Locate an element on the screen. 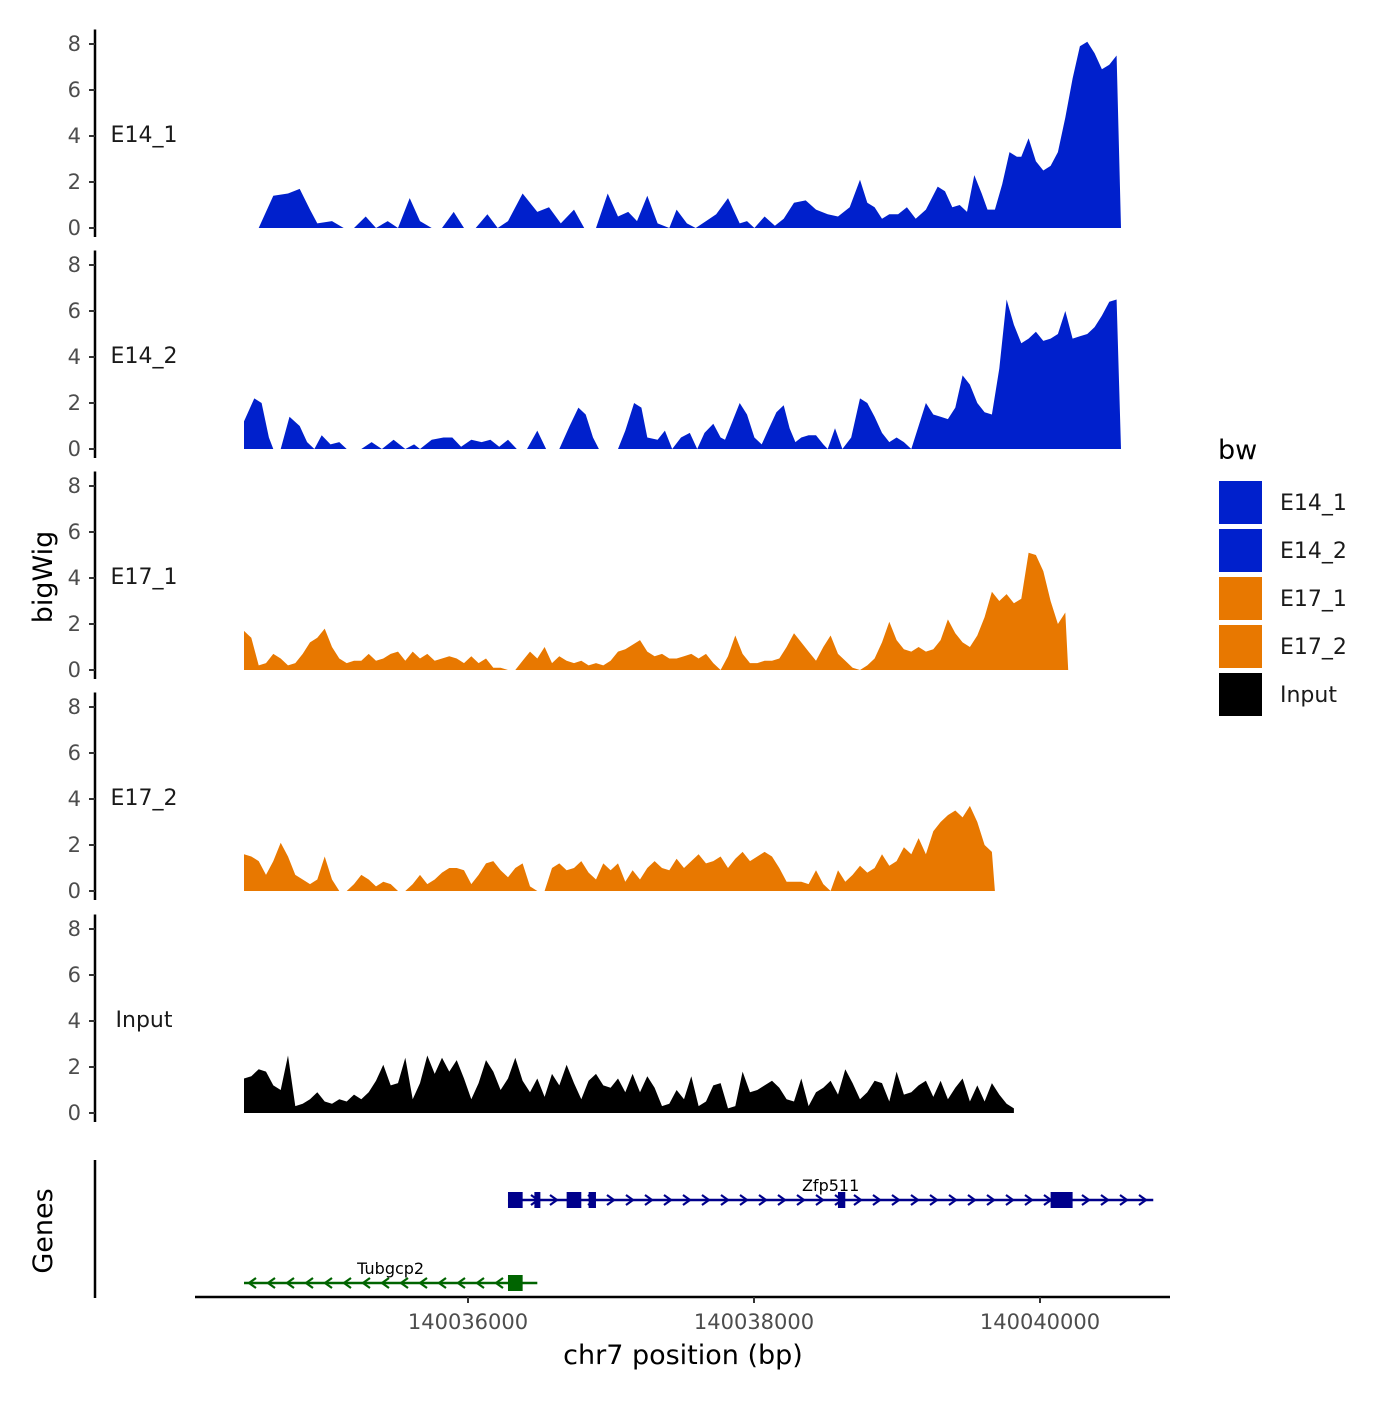 Image resolution: width=1400 pixels, height=1404 pixels. gene-Tubgcp2: Tubgcp2 is located at coordinates (391, 1275).